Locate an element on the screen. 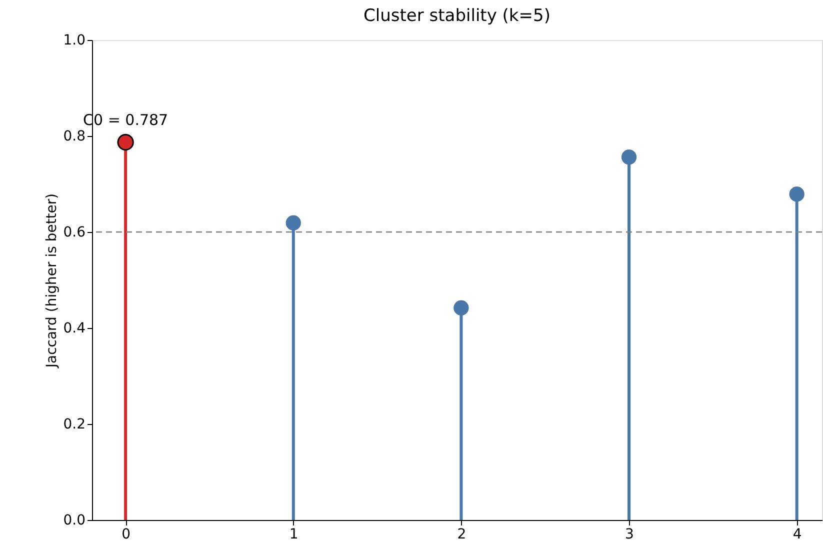  y-tick-label: 0.0 is located at coordinates (74, 520).